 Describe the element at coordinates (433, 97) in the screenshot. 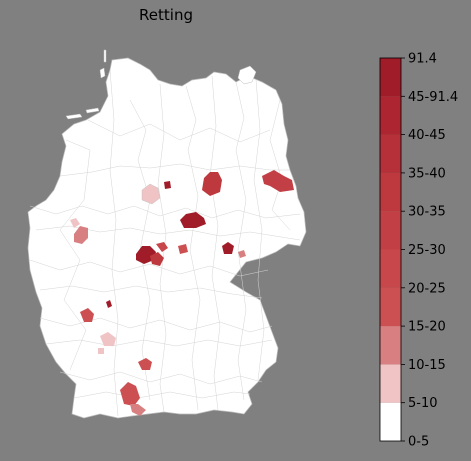

I see `colorbar-label-9: 45-91.4` at that location.